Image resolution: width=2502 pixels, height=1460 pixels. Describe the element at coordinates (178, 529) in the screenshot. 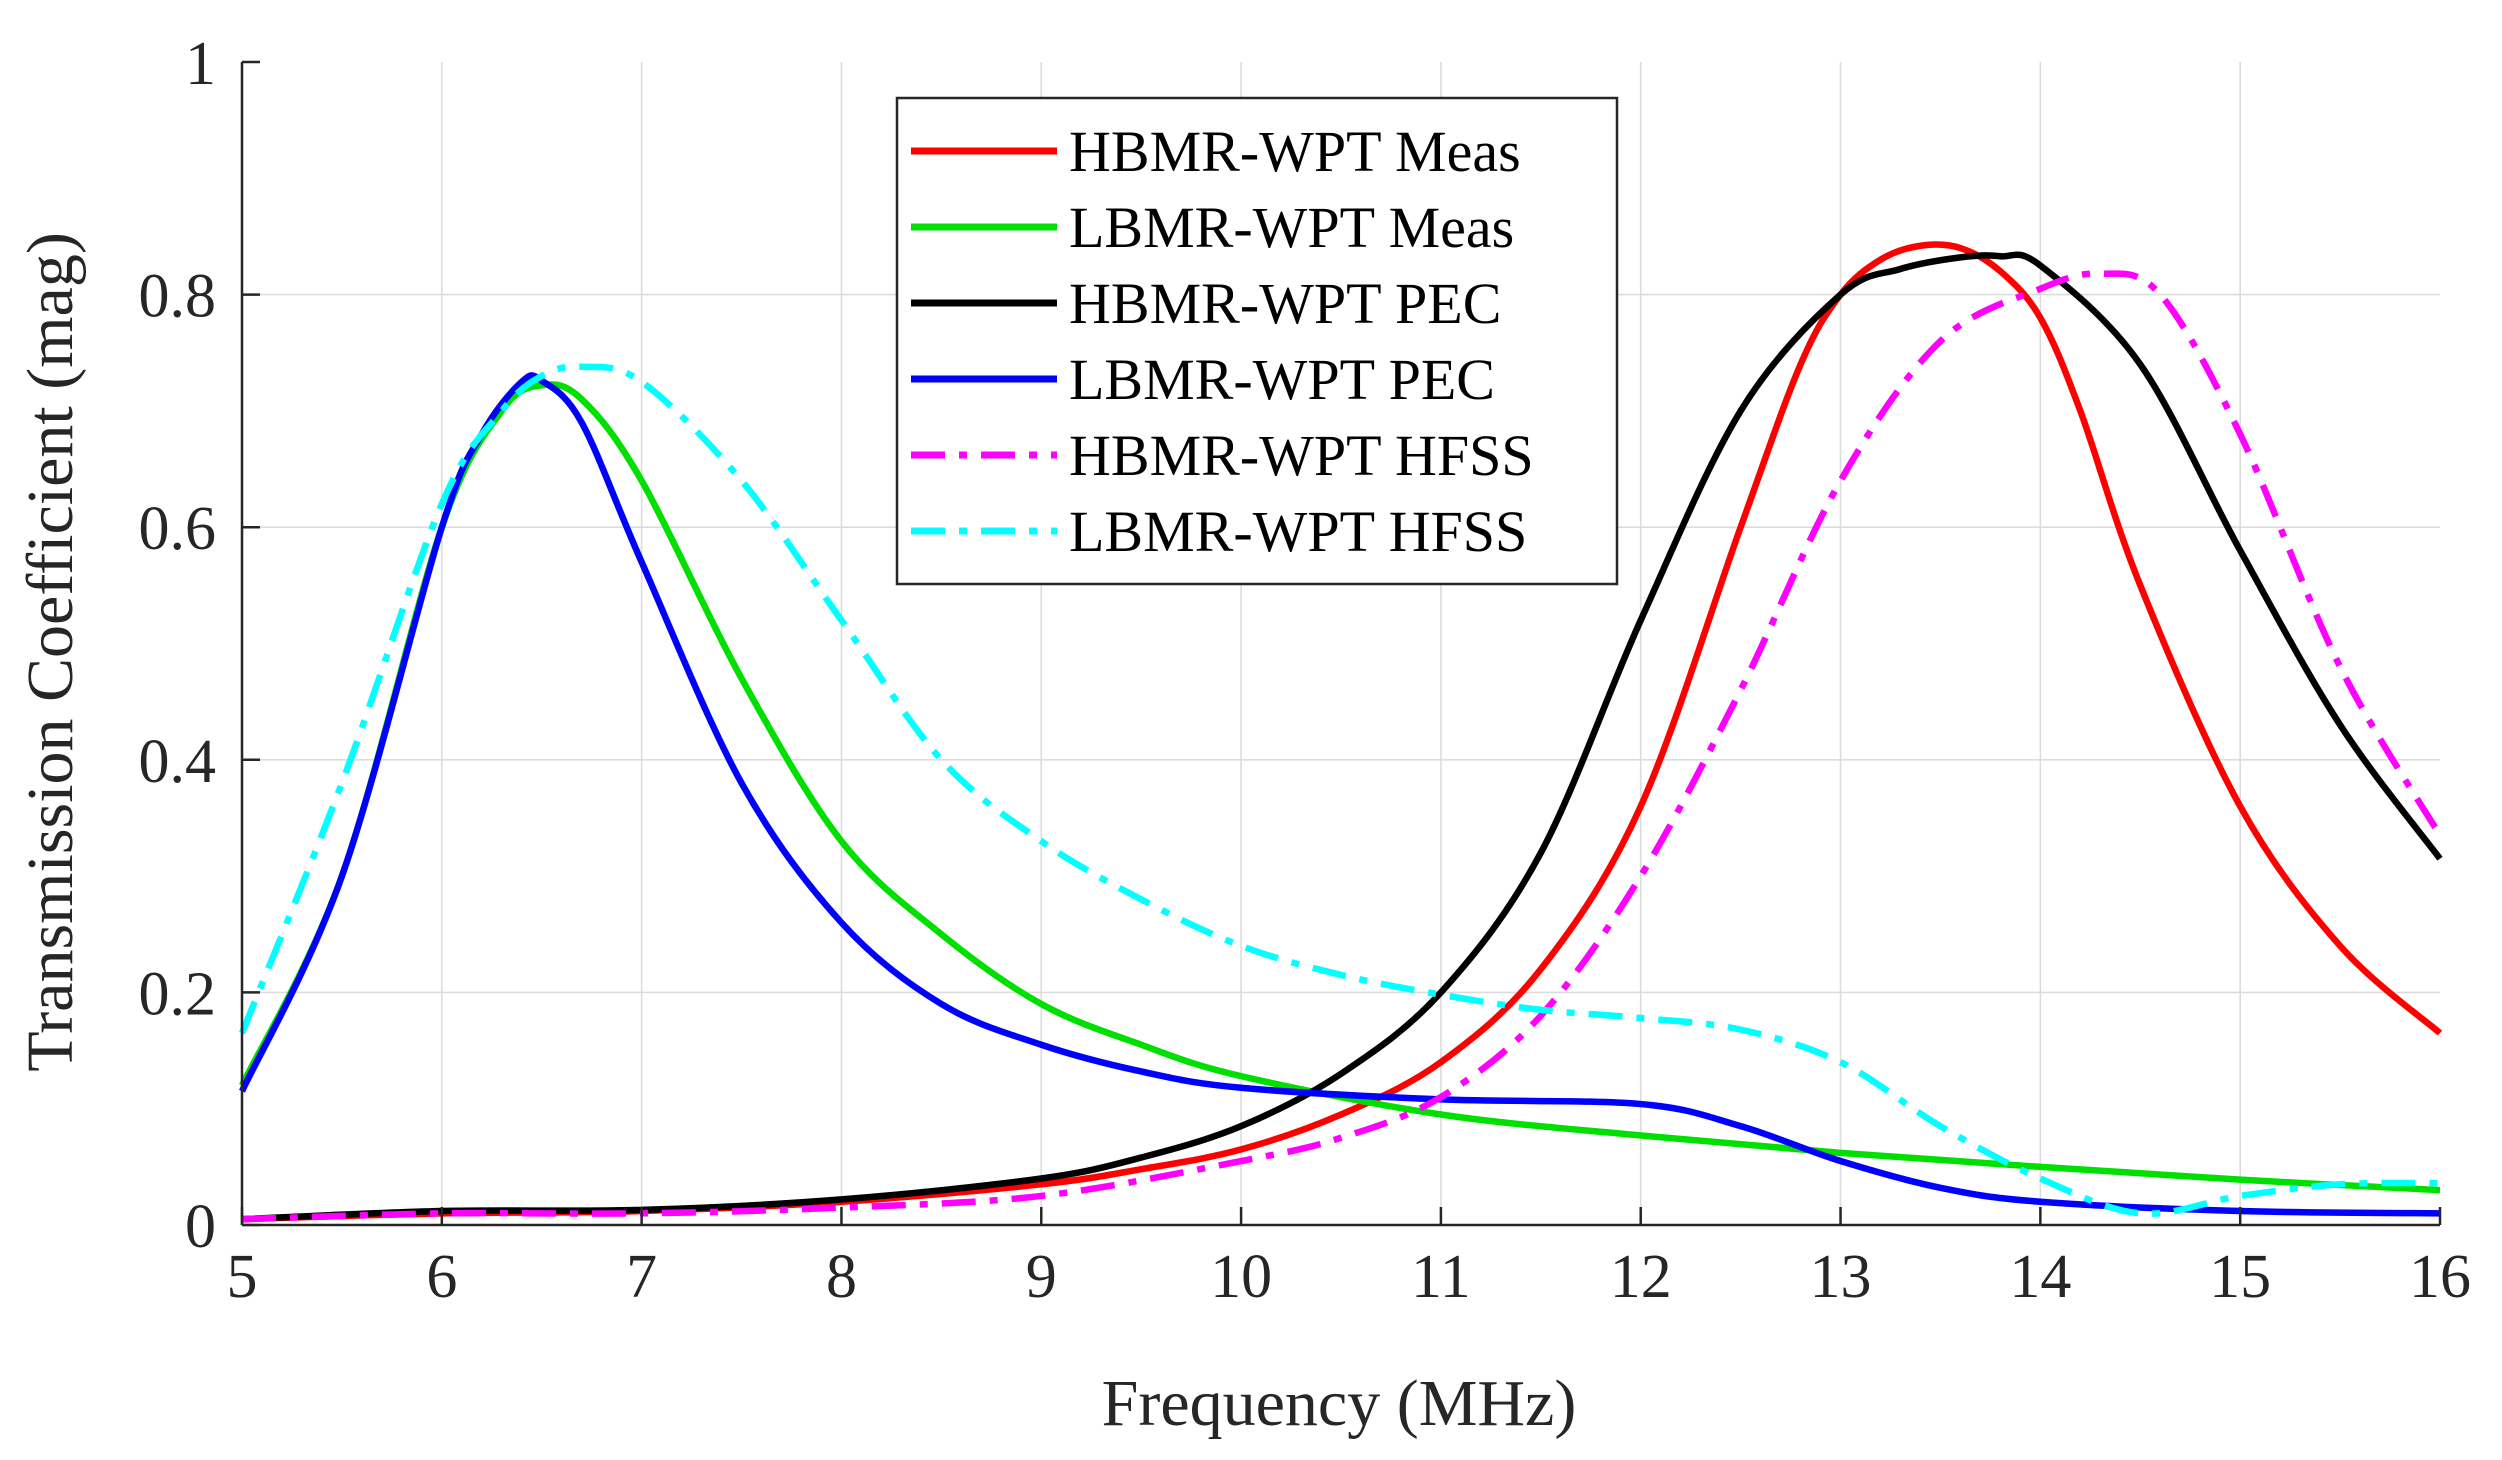

I see `y-tick-label: 0.6` at that location.